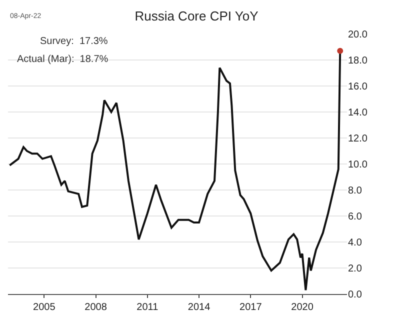  What do you see at coordinates (358, 165) in the screenshot?
I see `y-tick-label: 10.0` at bounding box center [358, 165].